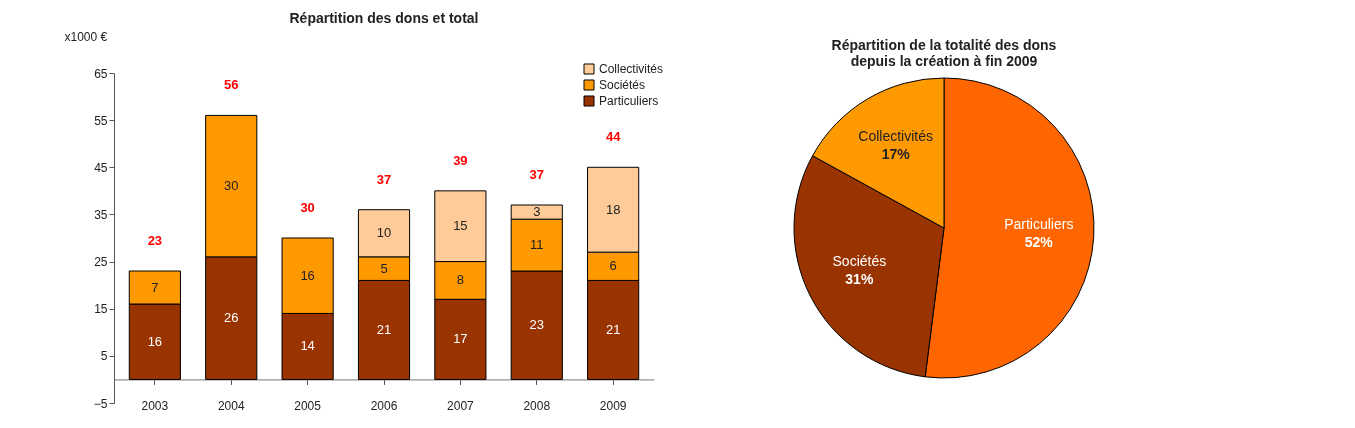  Describe the element at coordinates (307, 346) in the screenshot. I see `data-label: 14` at that location.